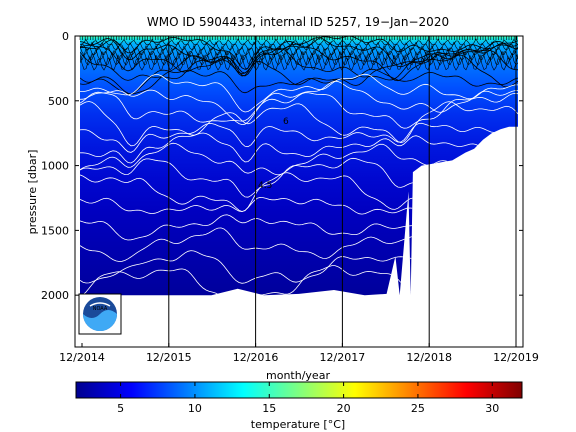  What do you see at coordinates (299, 390) in the screenshot?
I see `colorbar-gradient` at bounding box center [299, 390].